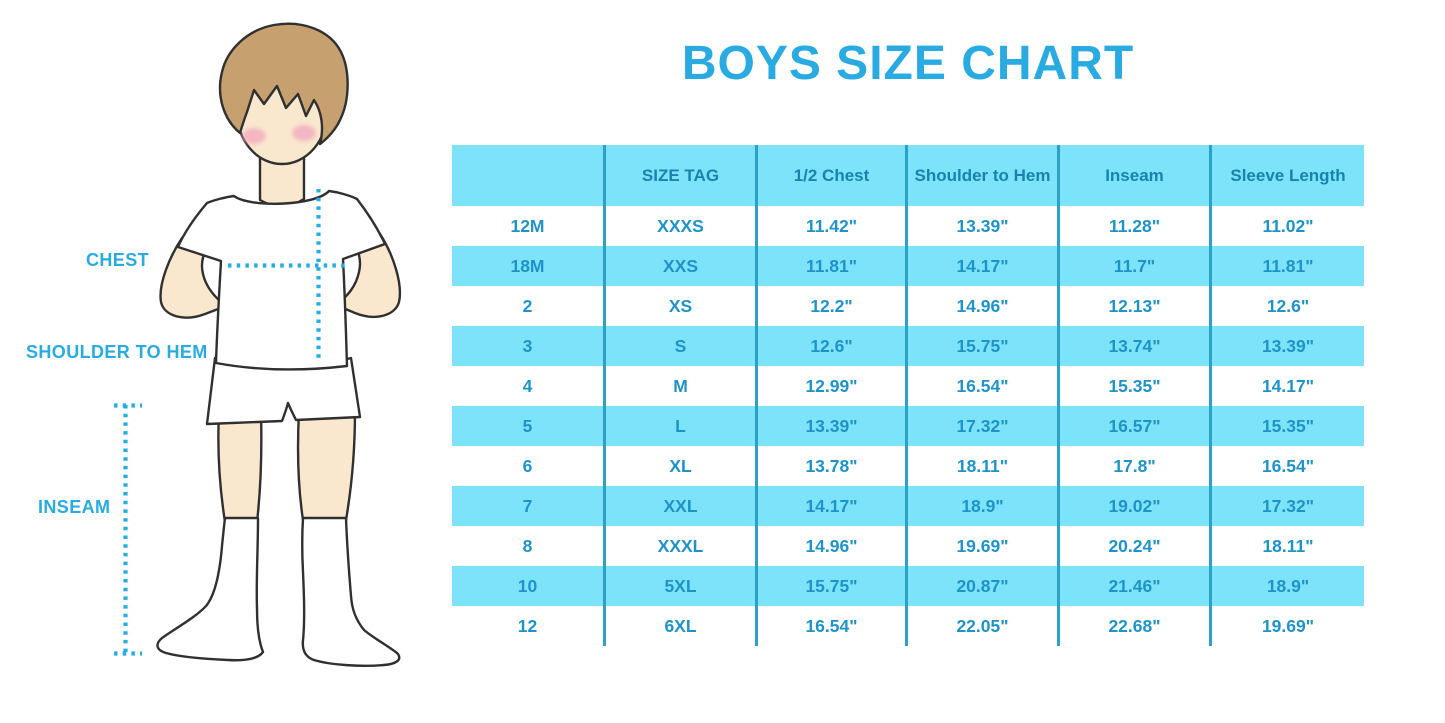 Image resolution: width=1445 pixels, height=723 pixels. I want to click on value-cell: 6XL, so click(679, 626).